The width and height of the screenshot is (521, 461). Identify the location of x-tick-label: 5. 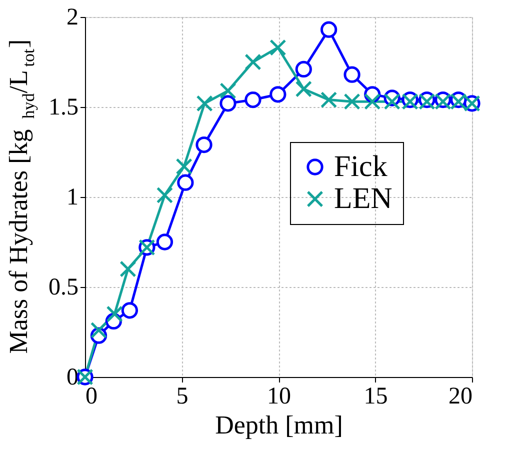
(182, 397).